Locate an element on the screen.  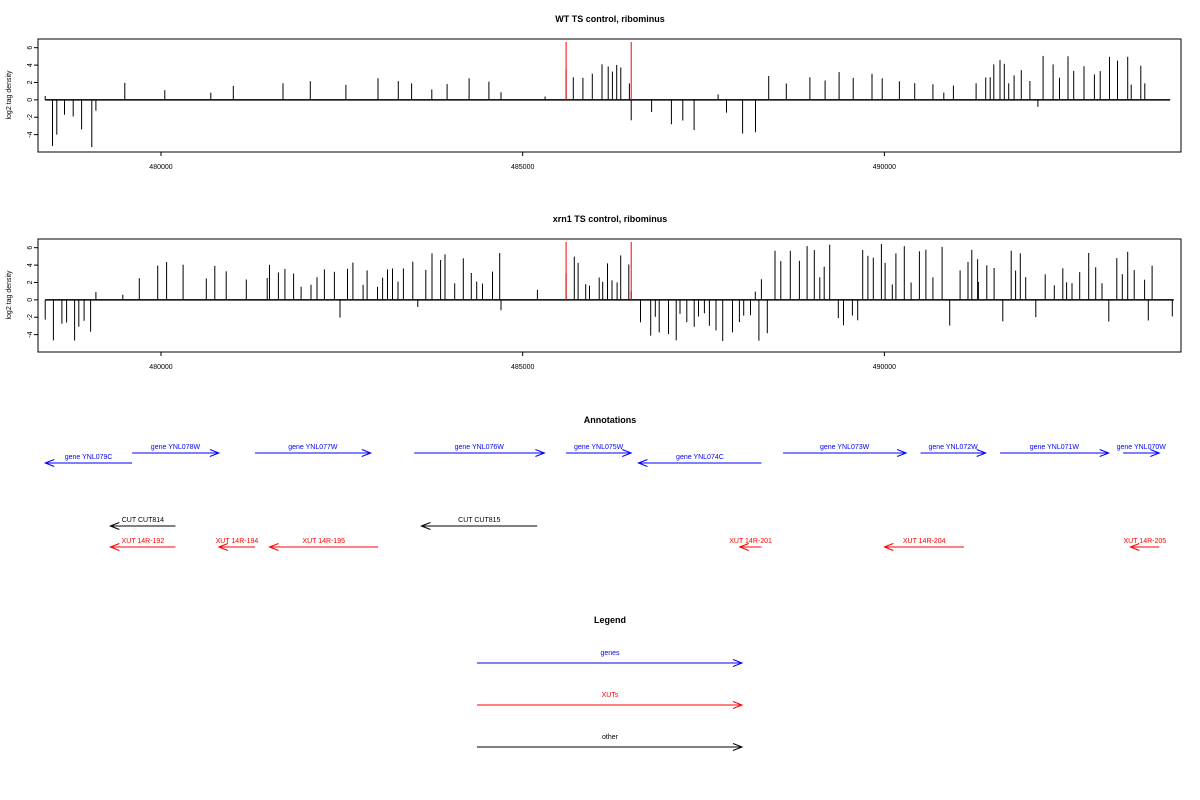
annotation-label: XUT 14R-192 is located at coordinates (143, 541).